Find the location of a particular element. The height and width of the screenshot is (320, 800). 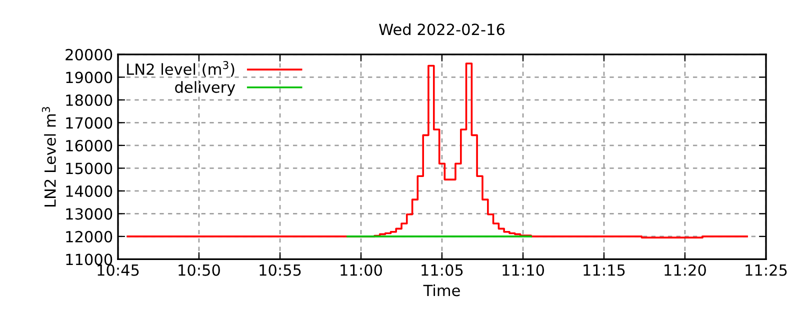

y-tick-label: 20000 is located at coordinates (89, 54).